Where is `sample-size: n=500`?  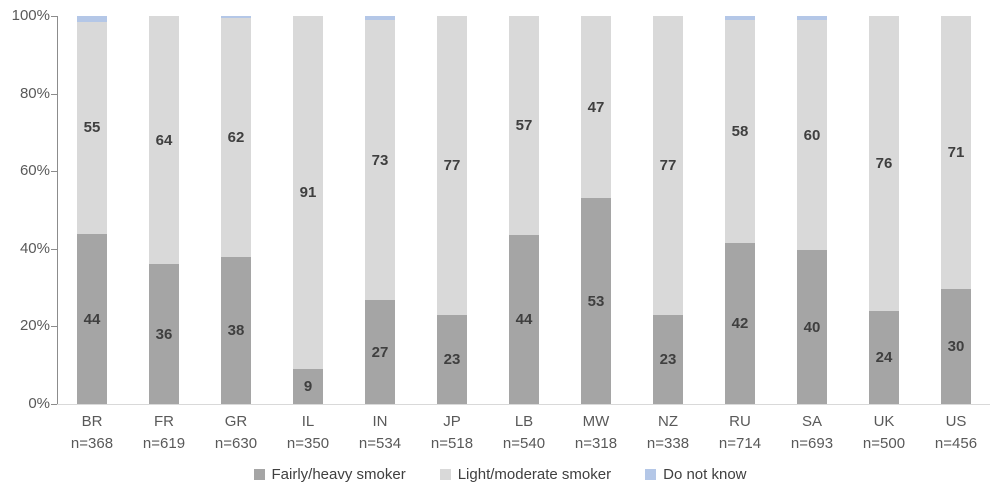
sample-size: n=500 is located at coordinates (884, 443).